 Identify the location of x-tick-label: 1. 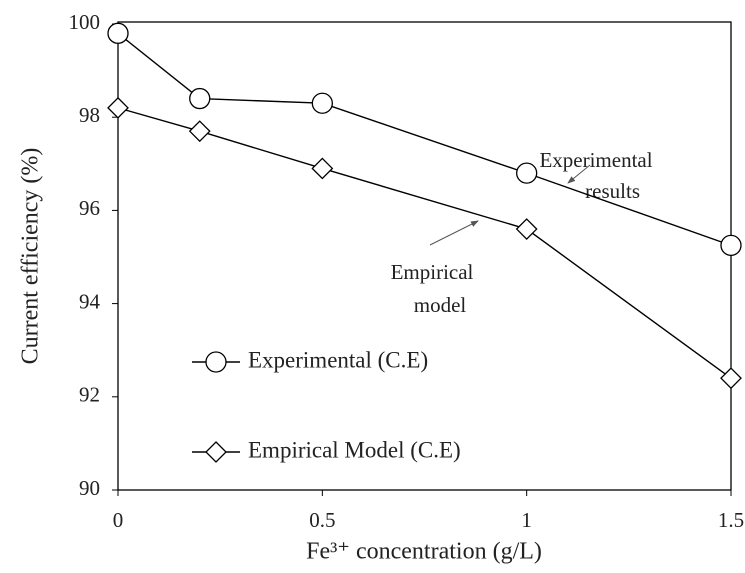
(526, 520).